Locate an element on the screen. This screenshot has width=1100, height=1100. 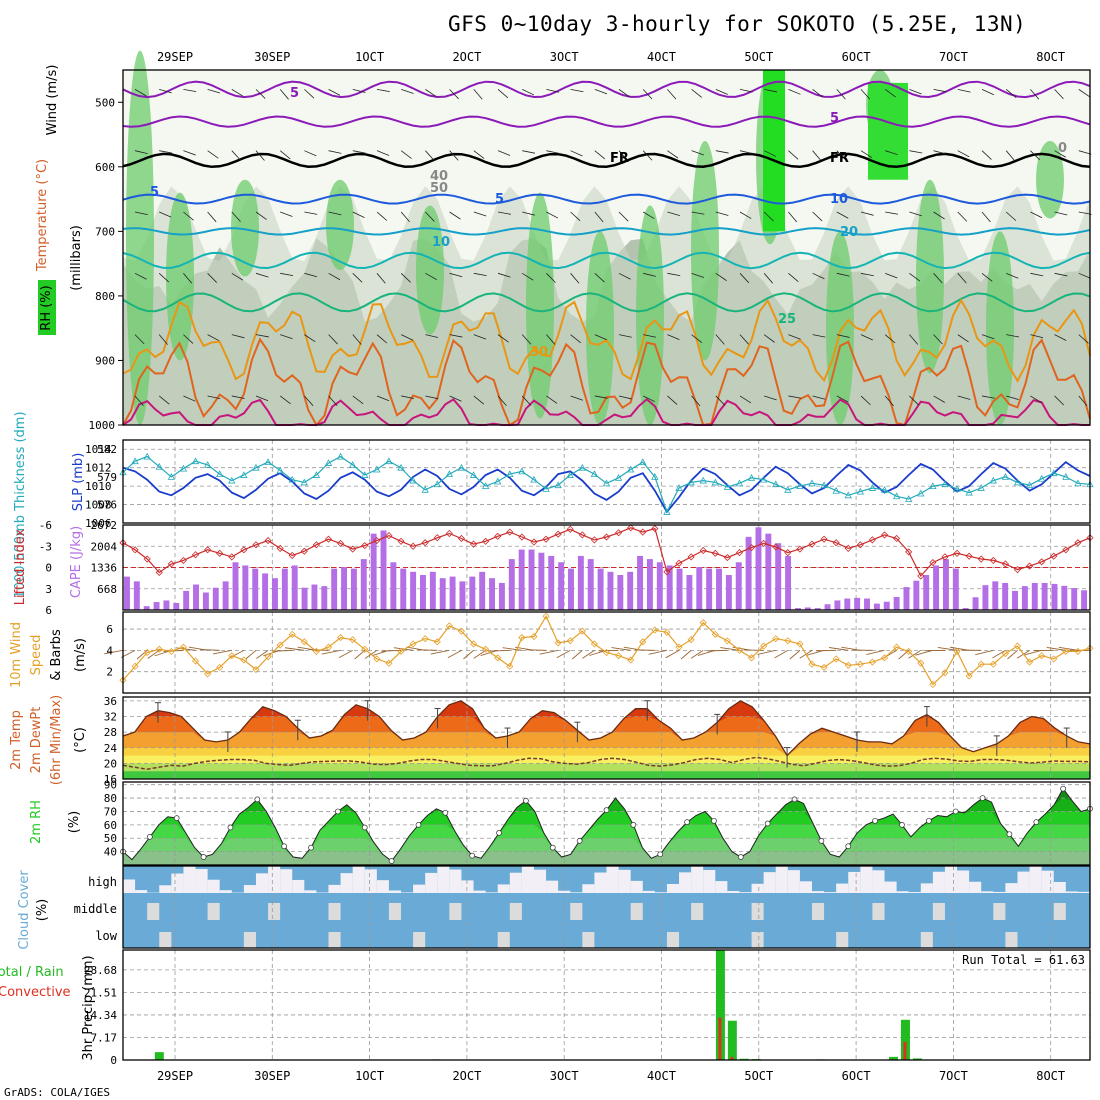
rh-tick-label: 50 is located at coordinates (110, 838).